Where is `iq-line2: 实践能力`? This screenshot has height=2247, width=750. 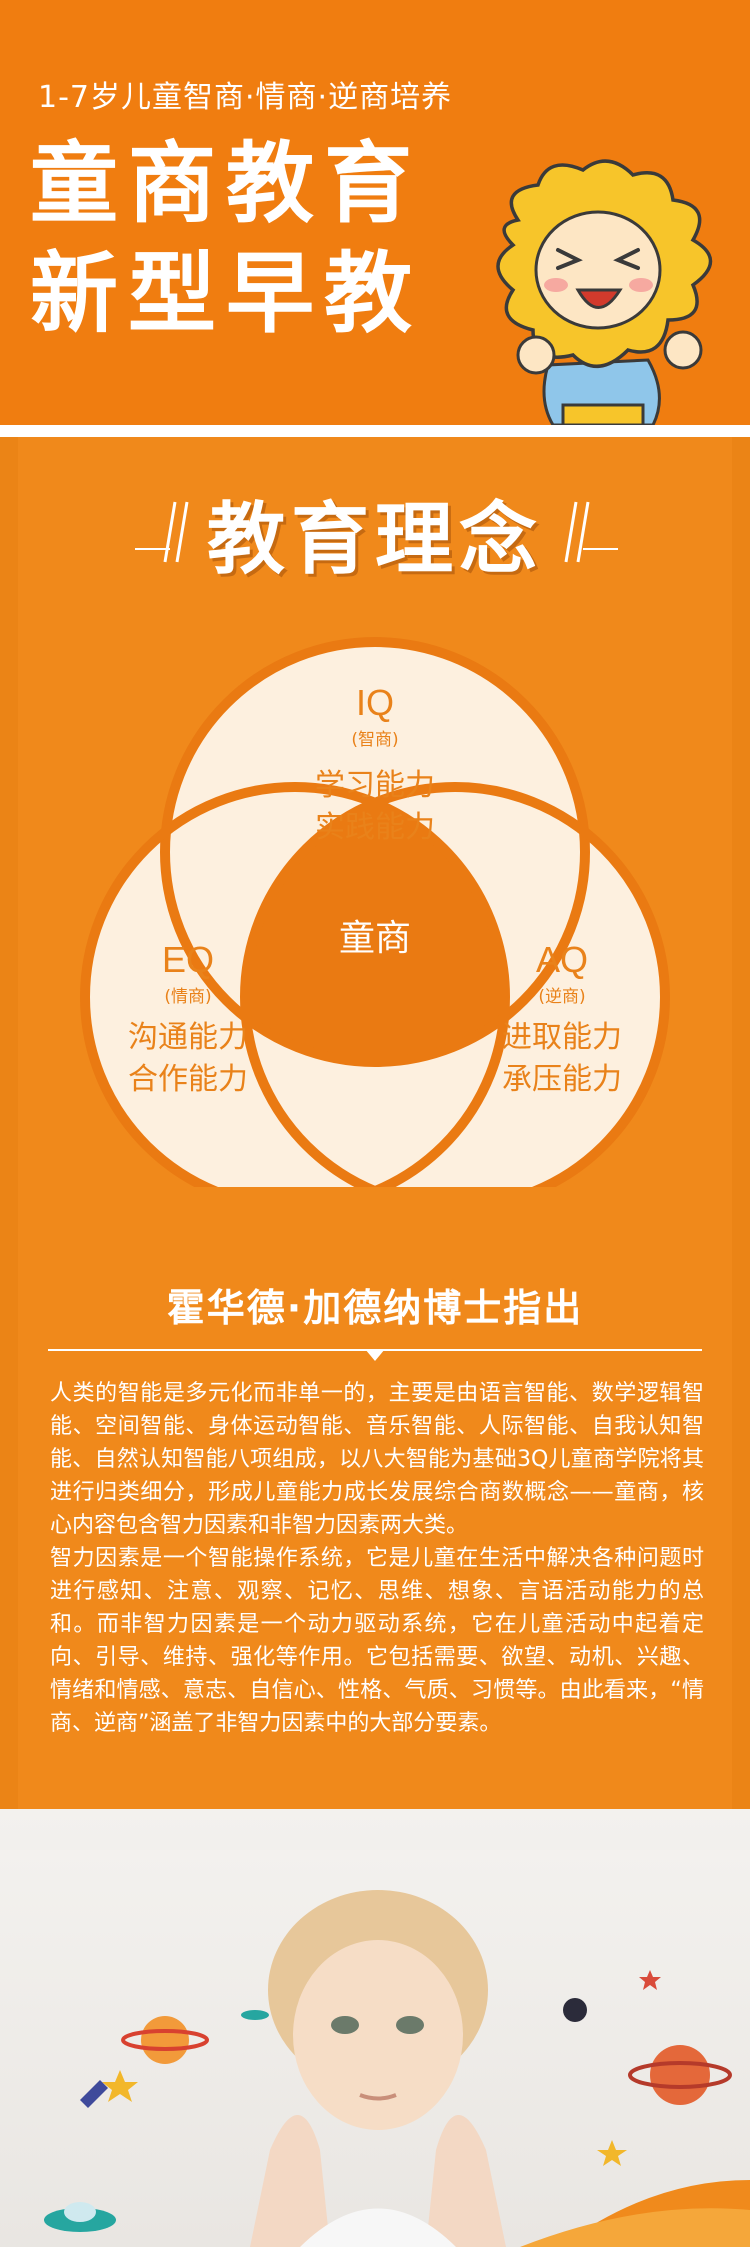 iq-line2: 实践能力 is located at coordinates (375, 827).